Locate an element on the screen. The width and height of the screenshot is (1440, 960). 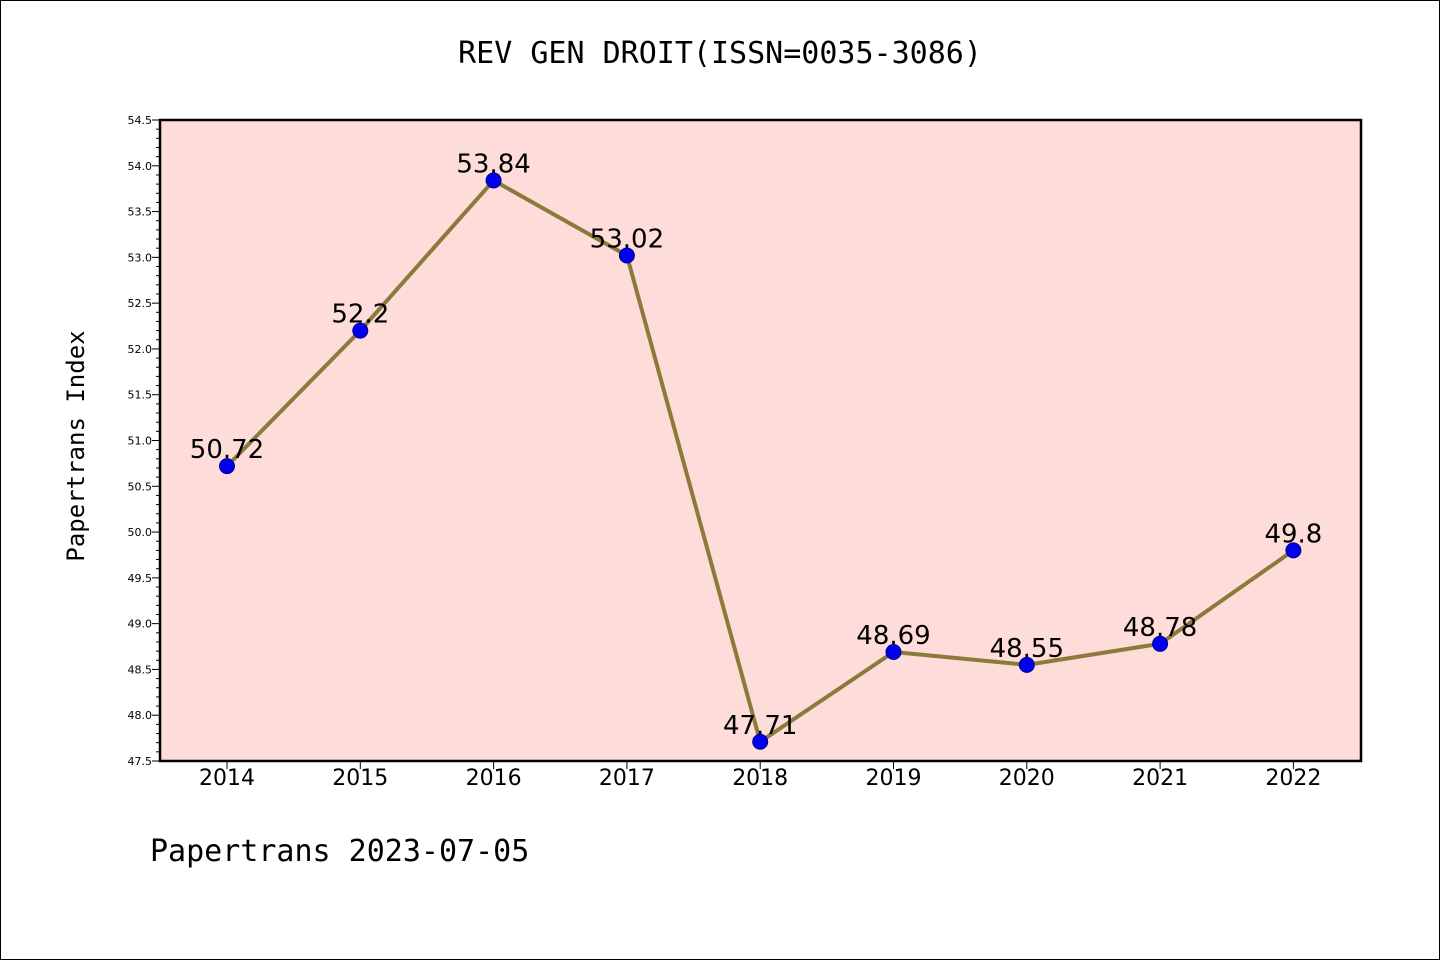
y-tick-label: 53.5 is located at coordinates (140, 212).